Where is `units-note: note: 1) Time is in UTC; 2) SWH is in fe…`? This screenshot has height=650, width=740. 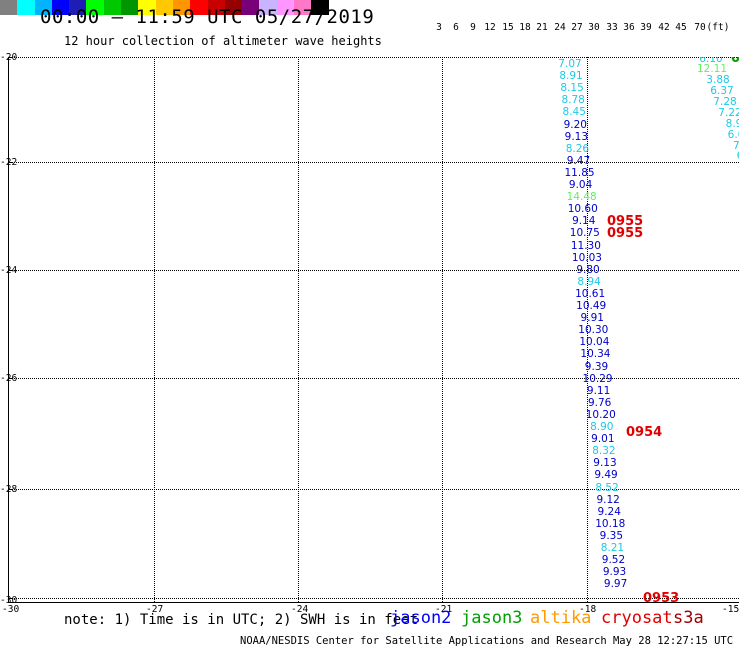
units-note: note: 1) Time is in UTC; 2) SWH is in fe… is located at coordinates (241, 620).